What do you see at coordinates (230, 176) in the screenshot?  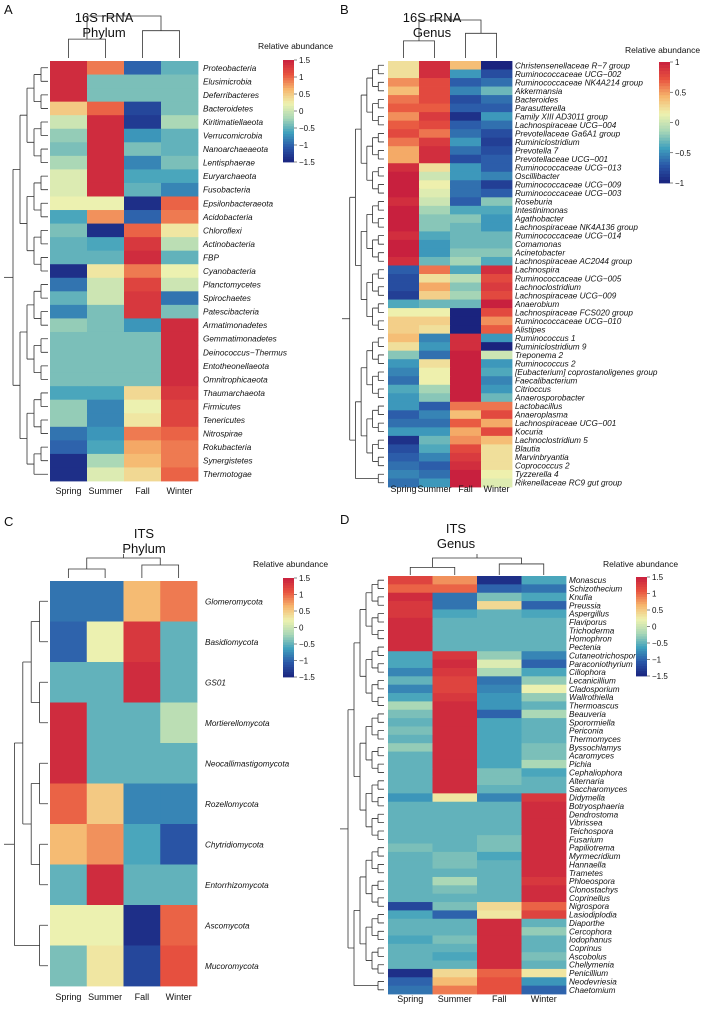 I see `row-label: Euryarchaeota` at bounding box center [230, 176].